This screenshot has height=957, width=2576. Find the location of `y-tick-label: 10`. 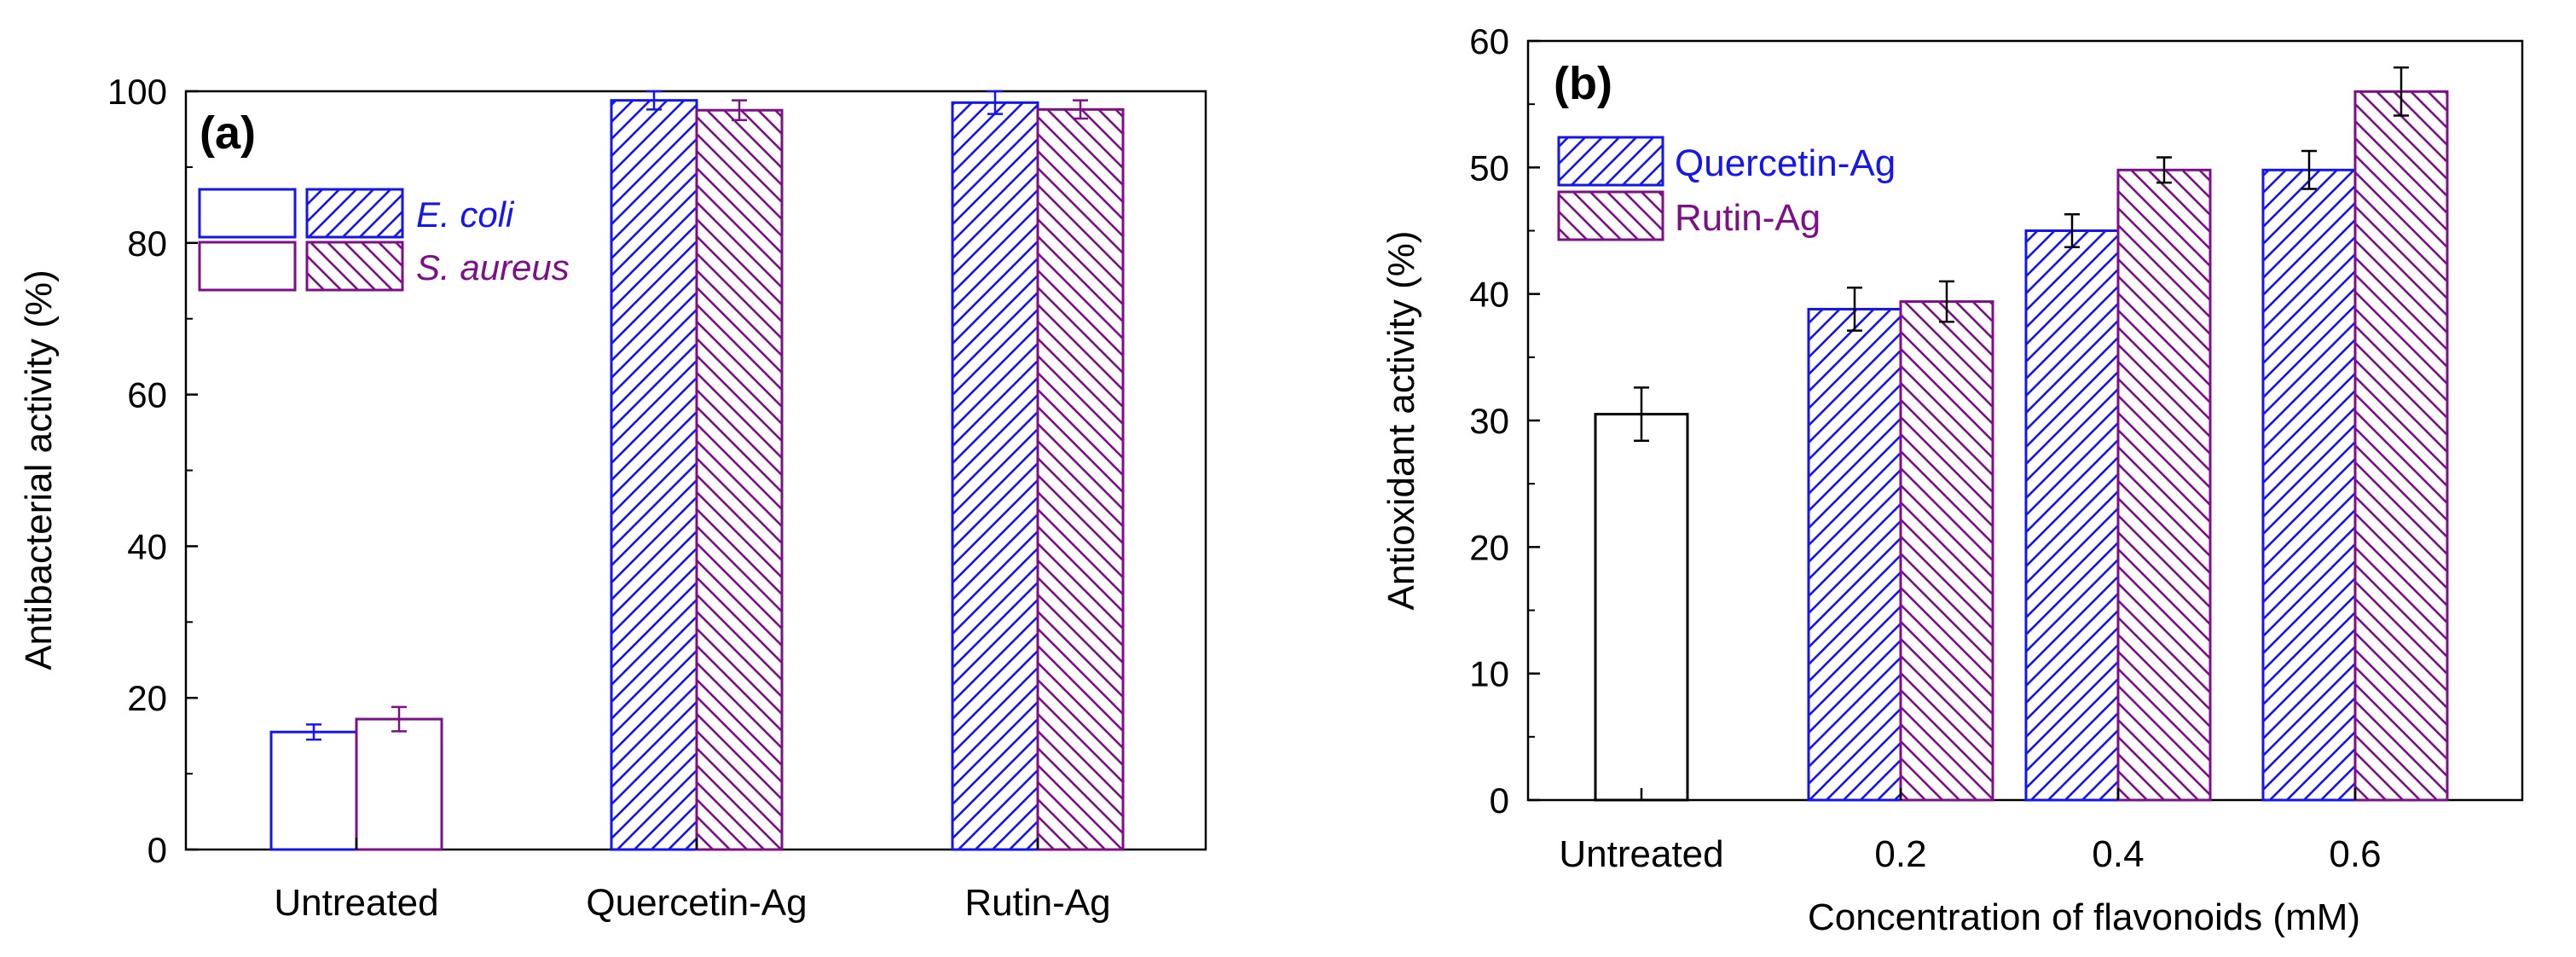

y-tick-label: 10 is located at coordinates (1489, 674).